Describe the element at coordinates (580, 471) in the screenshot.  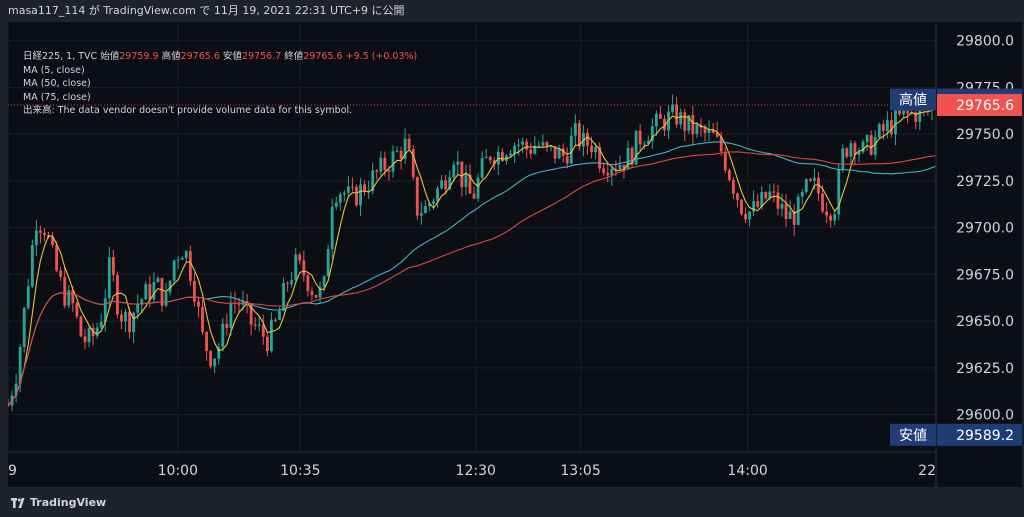
I see `time-tick-label: 13:05` at that location.